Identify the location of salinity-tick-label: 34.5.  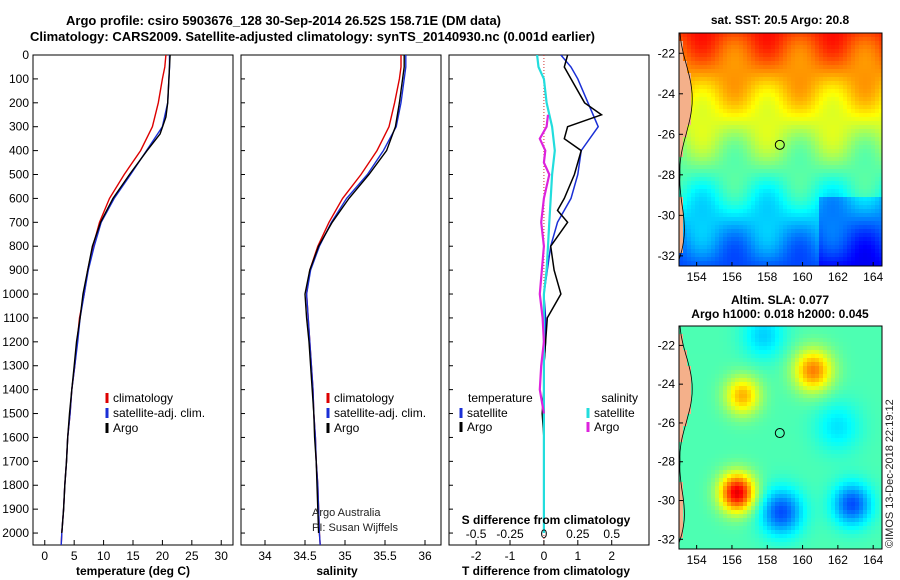
(305, 556).